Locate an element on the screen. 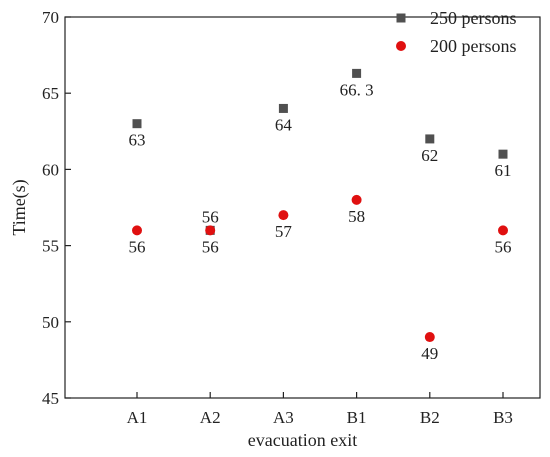 This screenshot has width=550, height=457. data-label: 64 is located at coordinates (284, 124).